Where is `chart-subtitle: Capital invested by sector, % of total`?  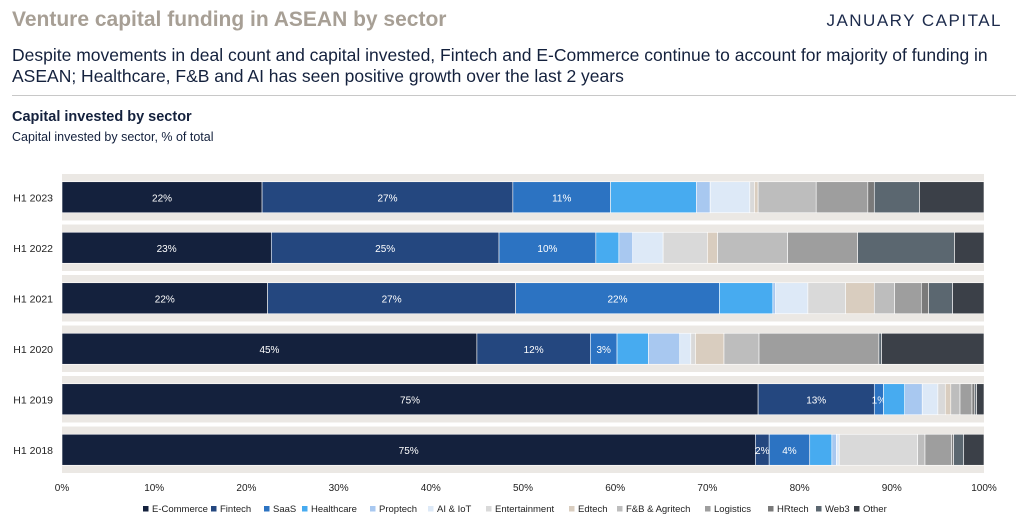 chart-subtitle: Capital invested by sector, % of total is located at coordinates (113, 137).